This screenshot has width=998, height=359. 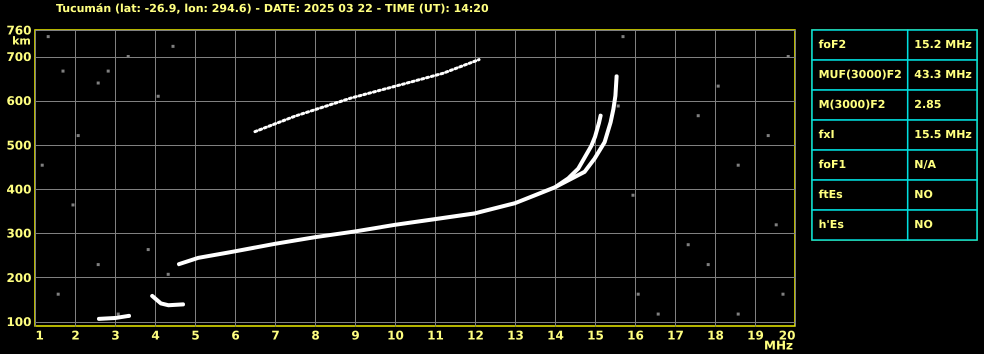 What do you see at coordinates (832, 44) in the screenshot?
I see `category-label: foF2` at bounding box center [832, 44].